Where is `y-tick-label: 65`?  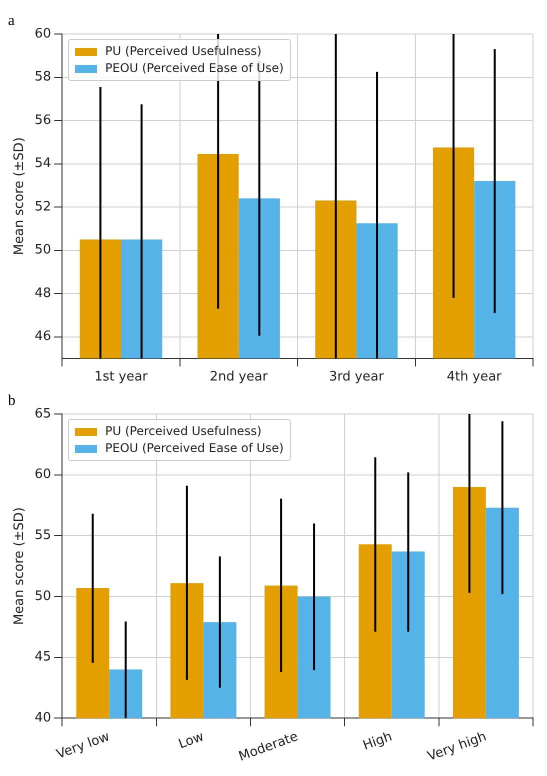
y-tick-label: 65 is located at coordinates (43, 414).